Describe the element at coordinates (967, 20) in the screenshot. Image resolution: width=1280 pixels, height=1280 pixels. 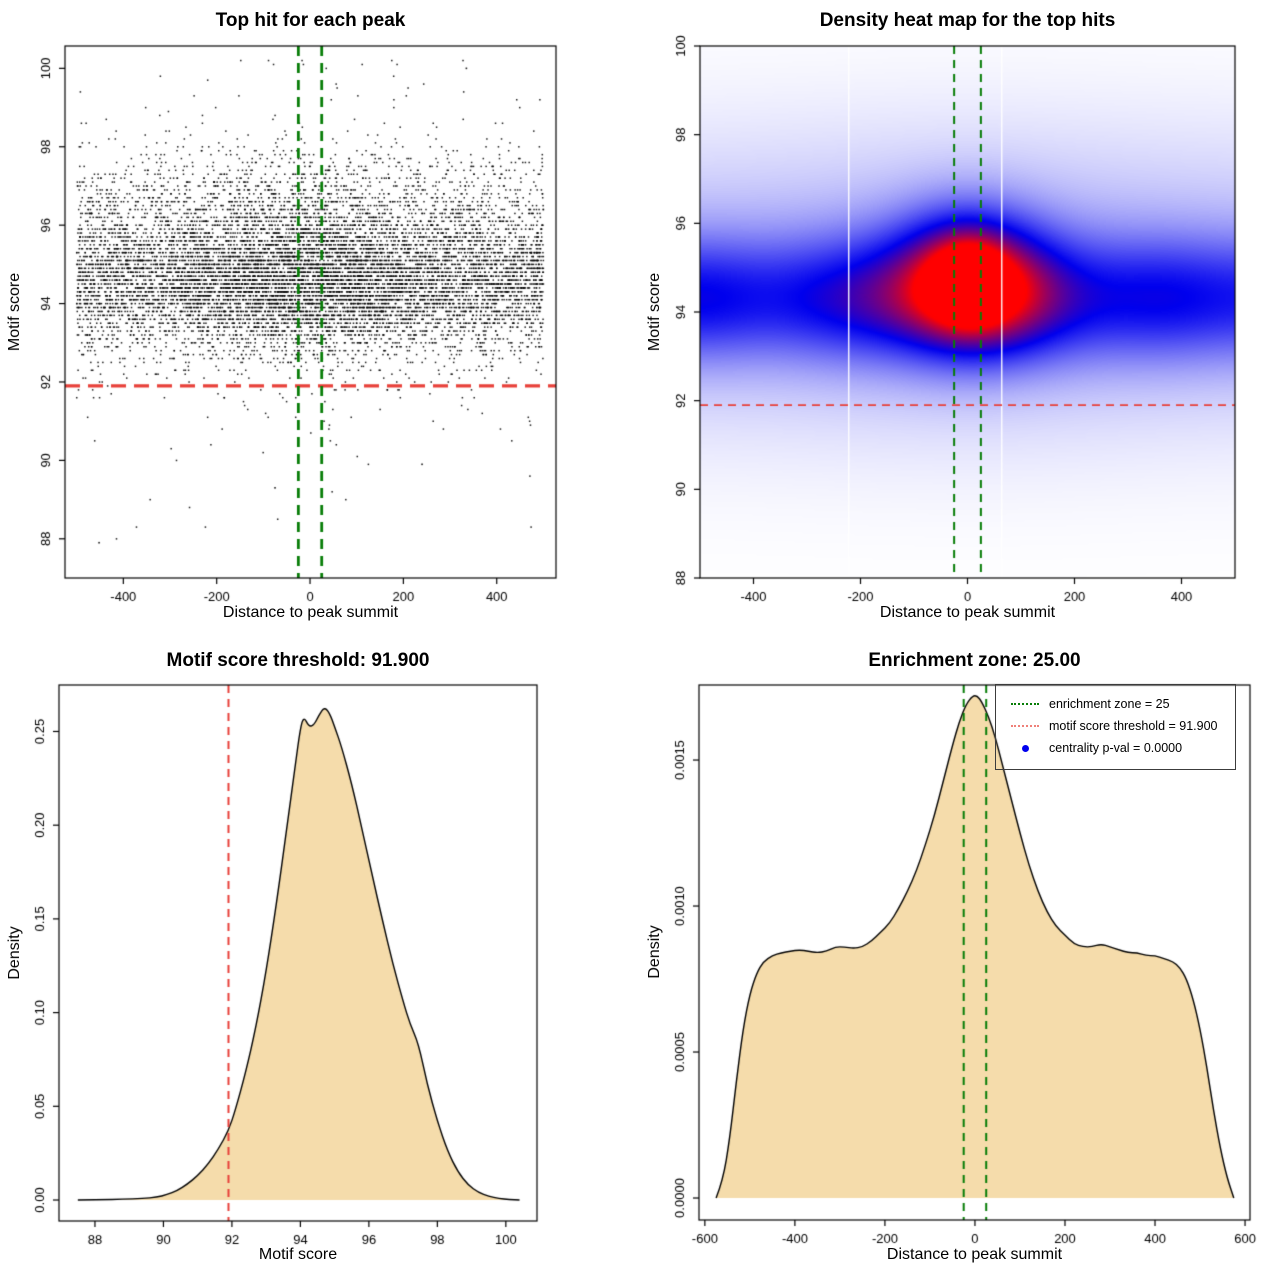
I see `panel-title-heatmap: Density heat map for the top hits` at that location.